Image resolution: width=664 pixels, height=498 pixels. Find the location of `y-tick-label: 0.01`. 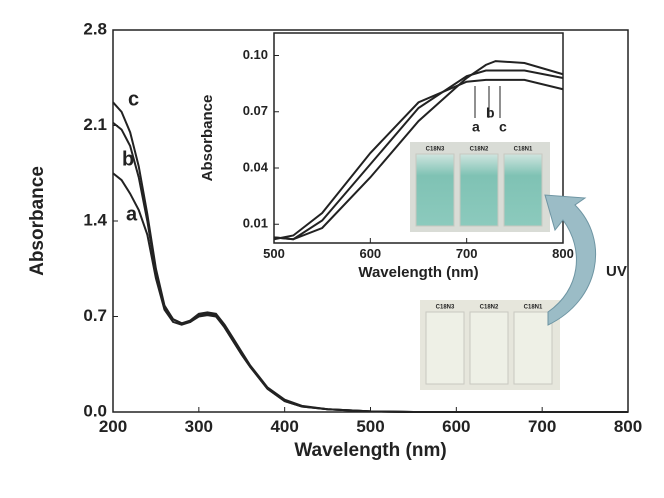

y-tick-label: 0.01 is located at coordinates (255, 223).